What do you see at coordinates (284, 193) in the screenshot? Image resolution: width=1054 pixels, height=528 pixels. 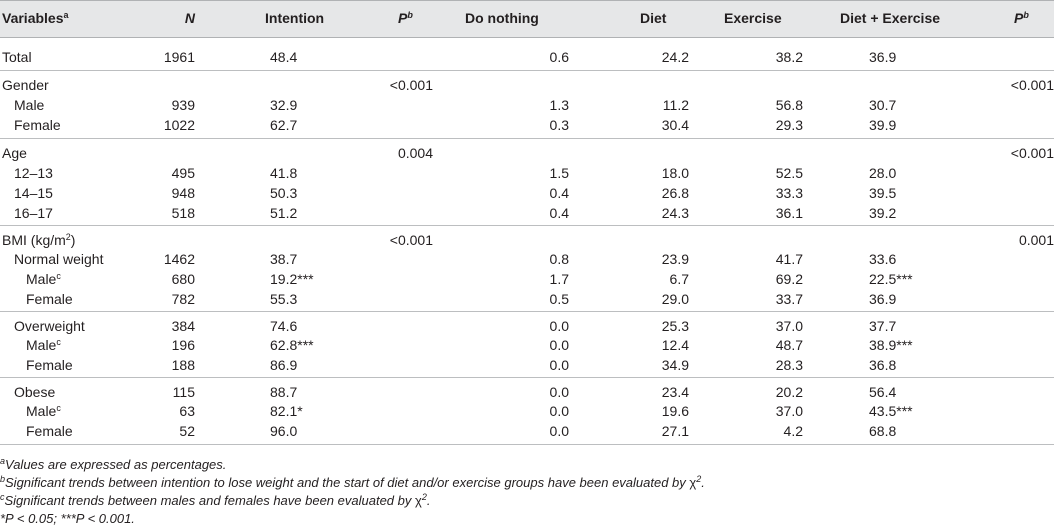 I see `cell-intention: 50.3` at bounding box center [284, 193].